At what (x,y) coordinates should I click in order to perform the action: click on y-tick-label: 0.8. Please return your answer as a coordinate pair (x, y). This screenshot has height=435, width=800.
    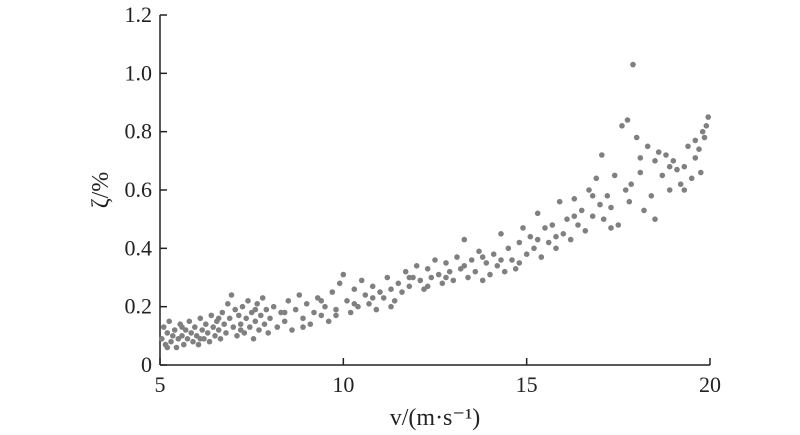
    Looking at the image, I should click on (139, 131).